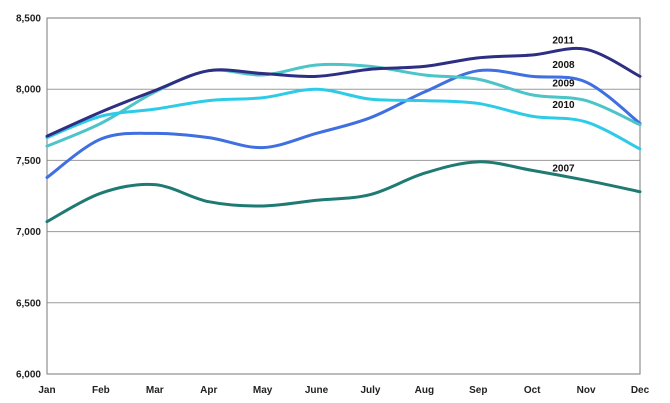 This screenshot has height=403, width=670. Describe the element at coordinates (208, 390) in the screenshot. I see `x-tick-label: Apr` at that location.